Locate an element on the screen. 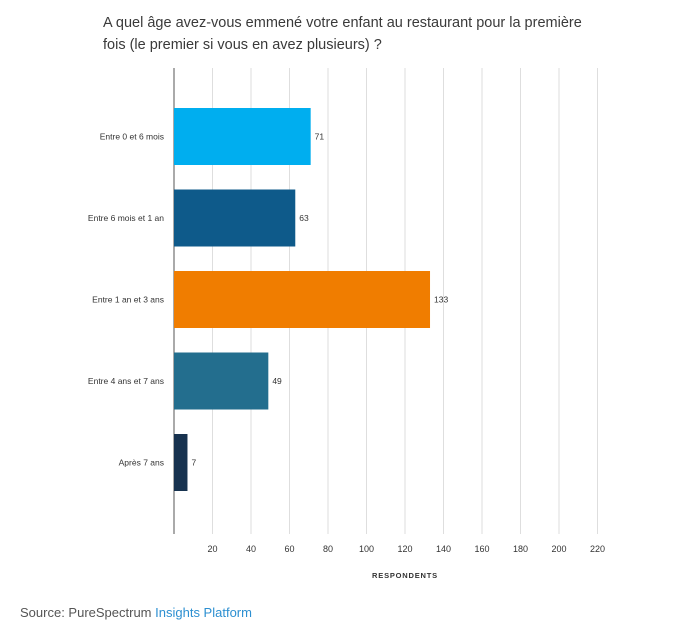 This screenshot has width=685, height=634. x-tick-label: 160 is located at coordinates (481, 549).